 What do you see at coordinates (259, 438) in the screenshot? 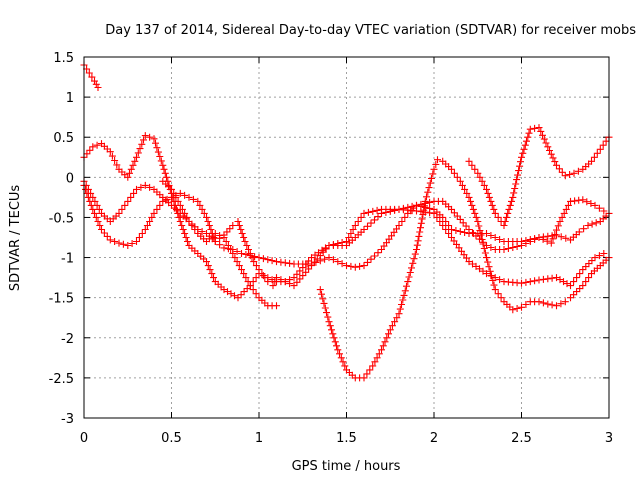
I see `x-tick-label: 1` at bounding box center [259, 438].